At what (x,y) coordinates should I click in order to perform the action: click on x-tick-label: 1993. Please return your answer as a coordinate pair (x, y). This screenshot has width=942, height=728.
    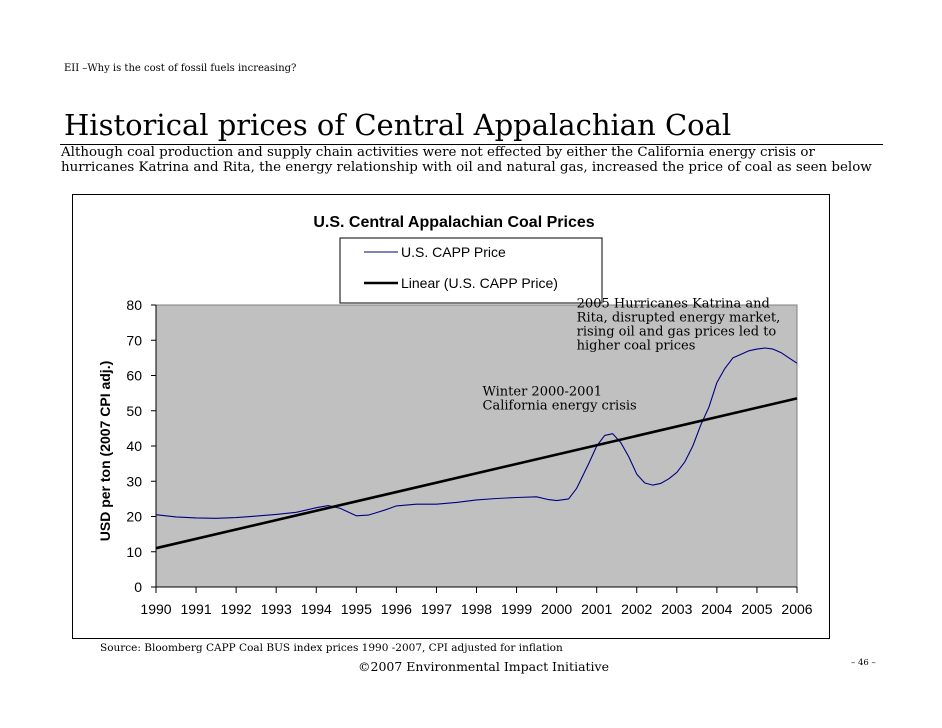
    Looking at the image, I should click on (276, 609).